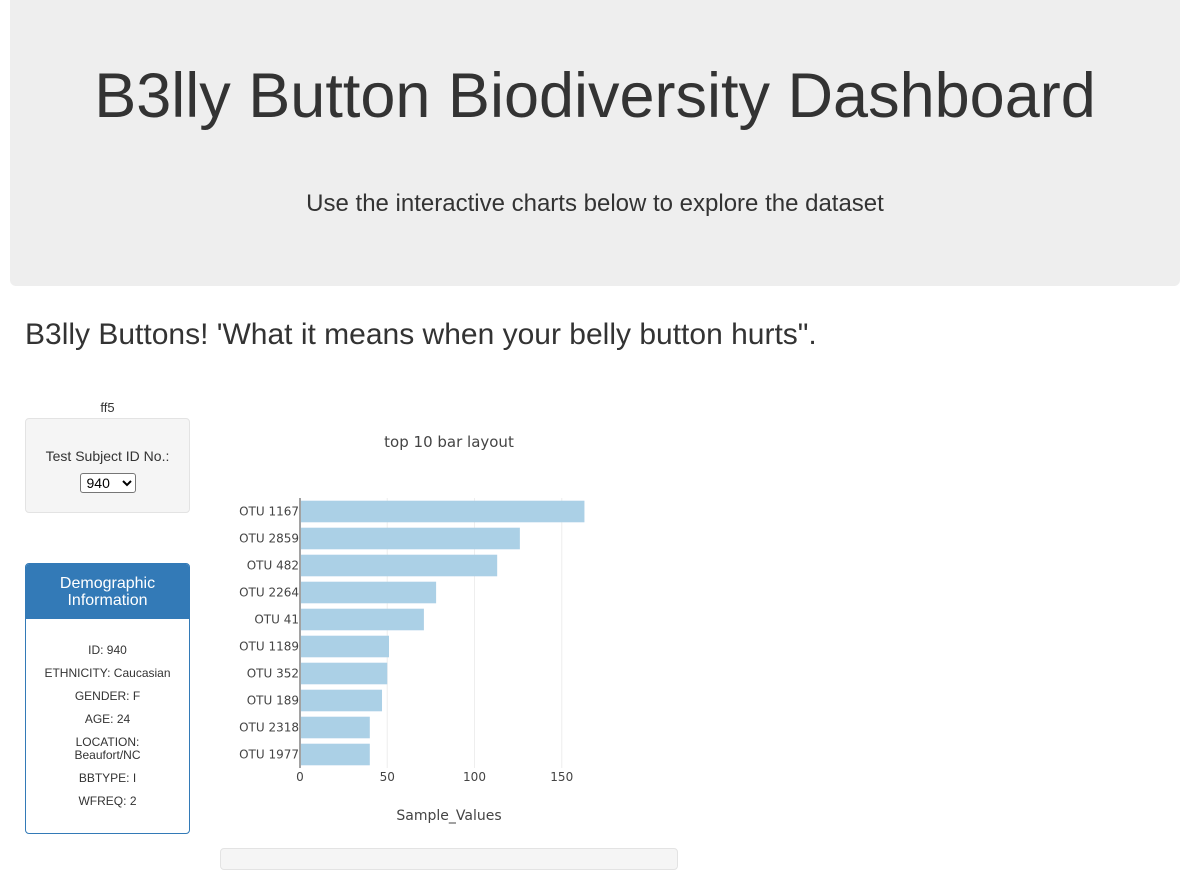  Describe the element at coordinates (273, 674) in the screenshot. I see `y-tick-label: OTU 352` at that location.